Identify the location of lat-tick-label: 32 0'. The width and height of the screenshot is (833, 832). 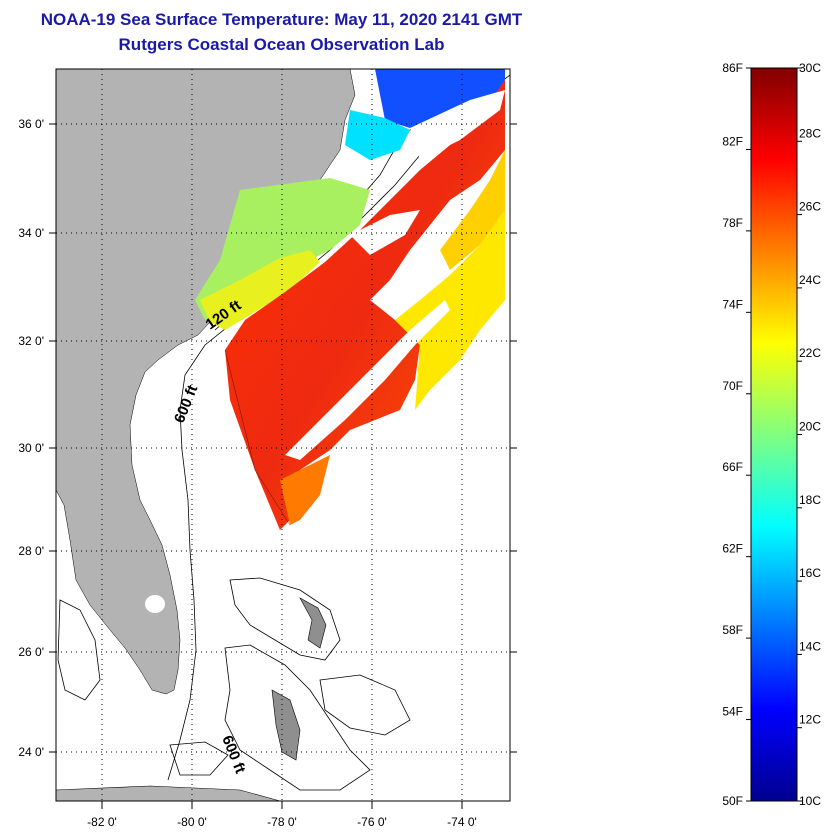
(31, 341).